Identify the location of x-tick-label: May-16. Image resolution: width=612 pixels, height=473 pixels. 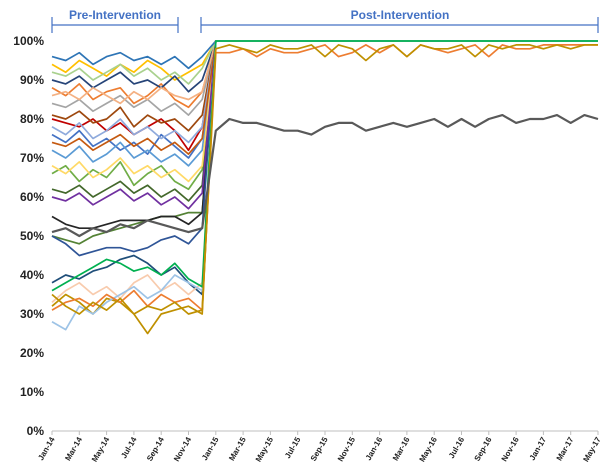
(429, 449).